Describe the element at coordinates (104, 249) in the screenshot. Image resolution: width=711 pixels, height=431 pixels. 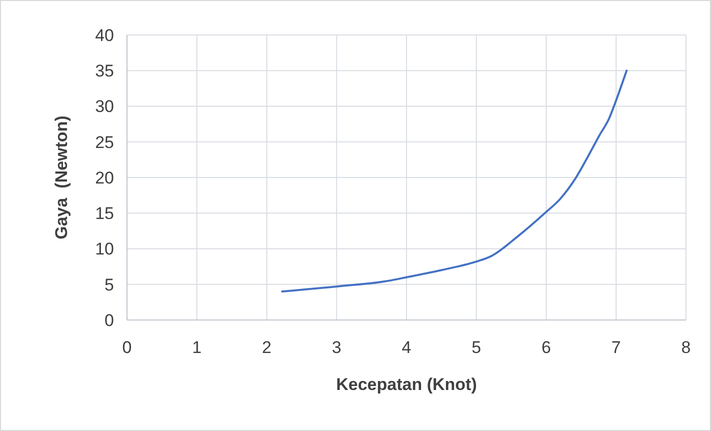
I see `y-tick-label: 10` at that location.